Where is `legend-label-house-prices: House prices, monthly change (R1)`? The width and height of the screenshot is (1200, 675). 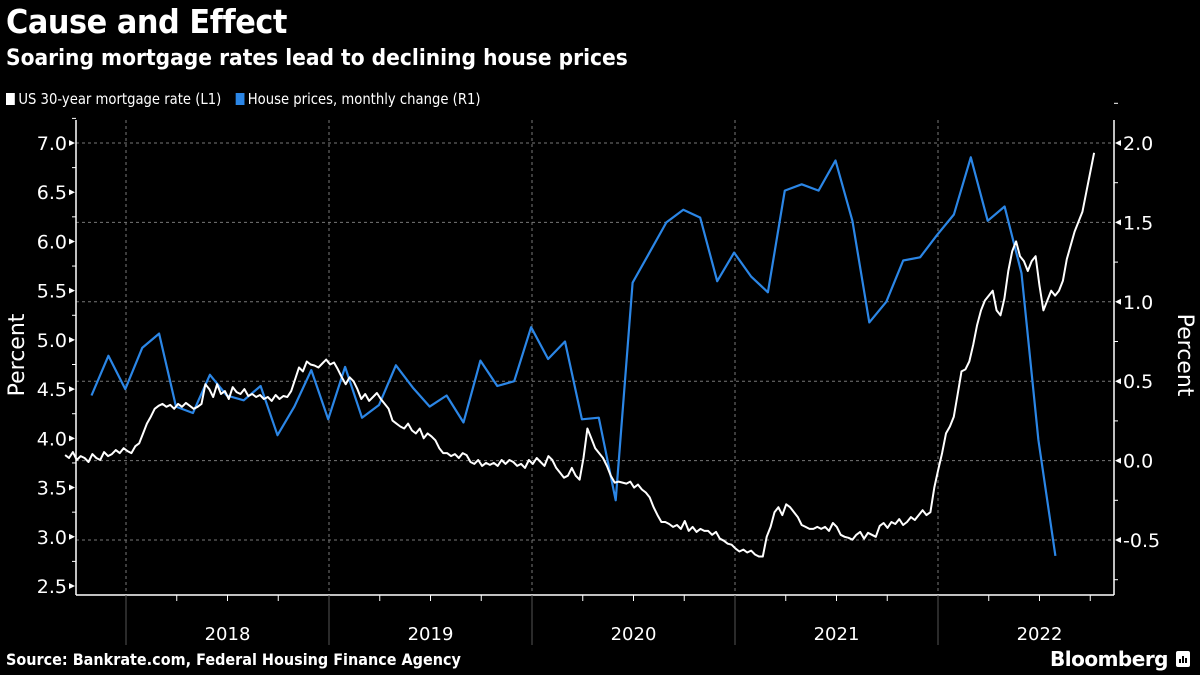 legend-label-house-prices: House prices, monthly change (R1) is located at coordinates (364, 99).